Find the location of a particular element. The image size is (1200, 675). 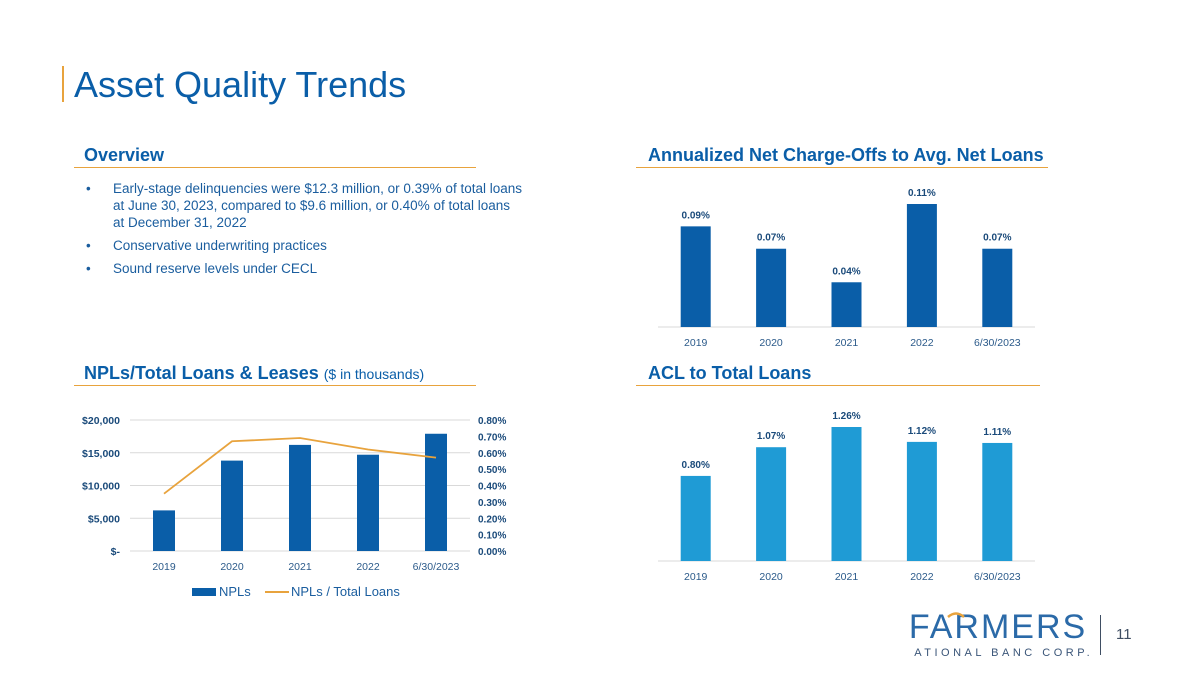

y-left-tick-label: $15,000 is located at coordinates (101, 454).